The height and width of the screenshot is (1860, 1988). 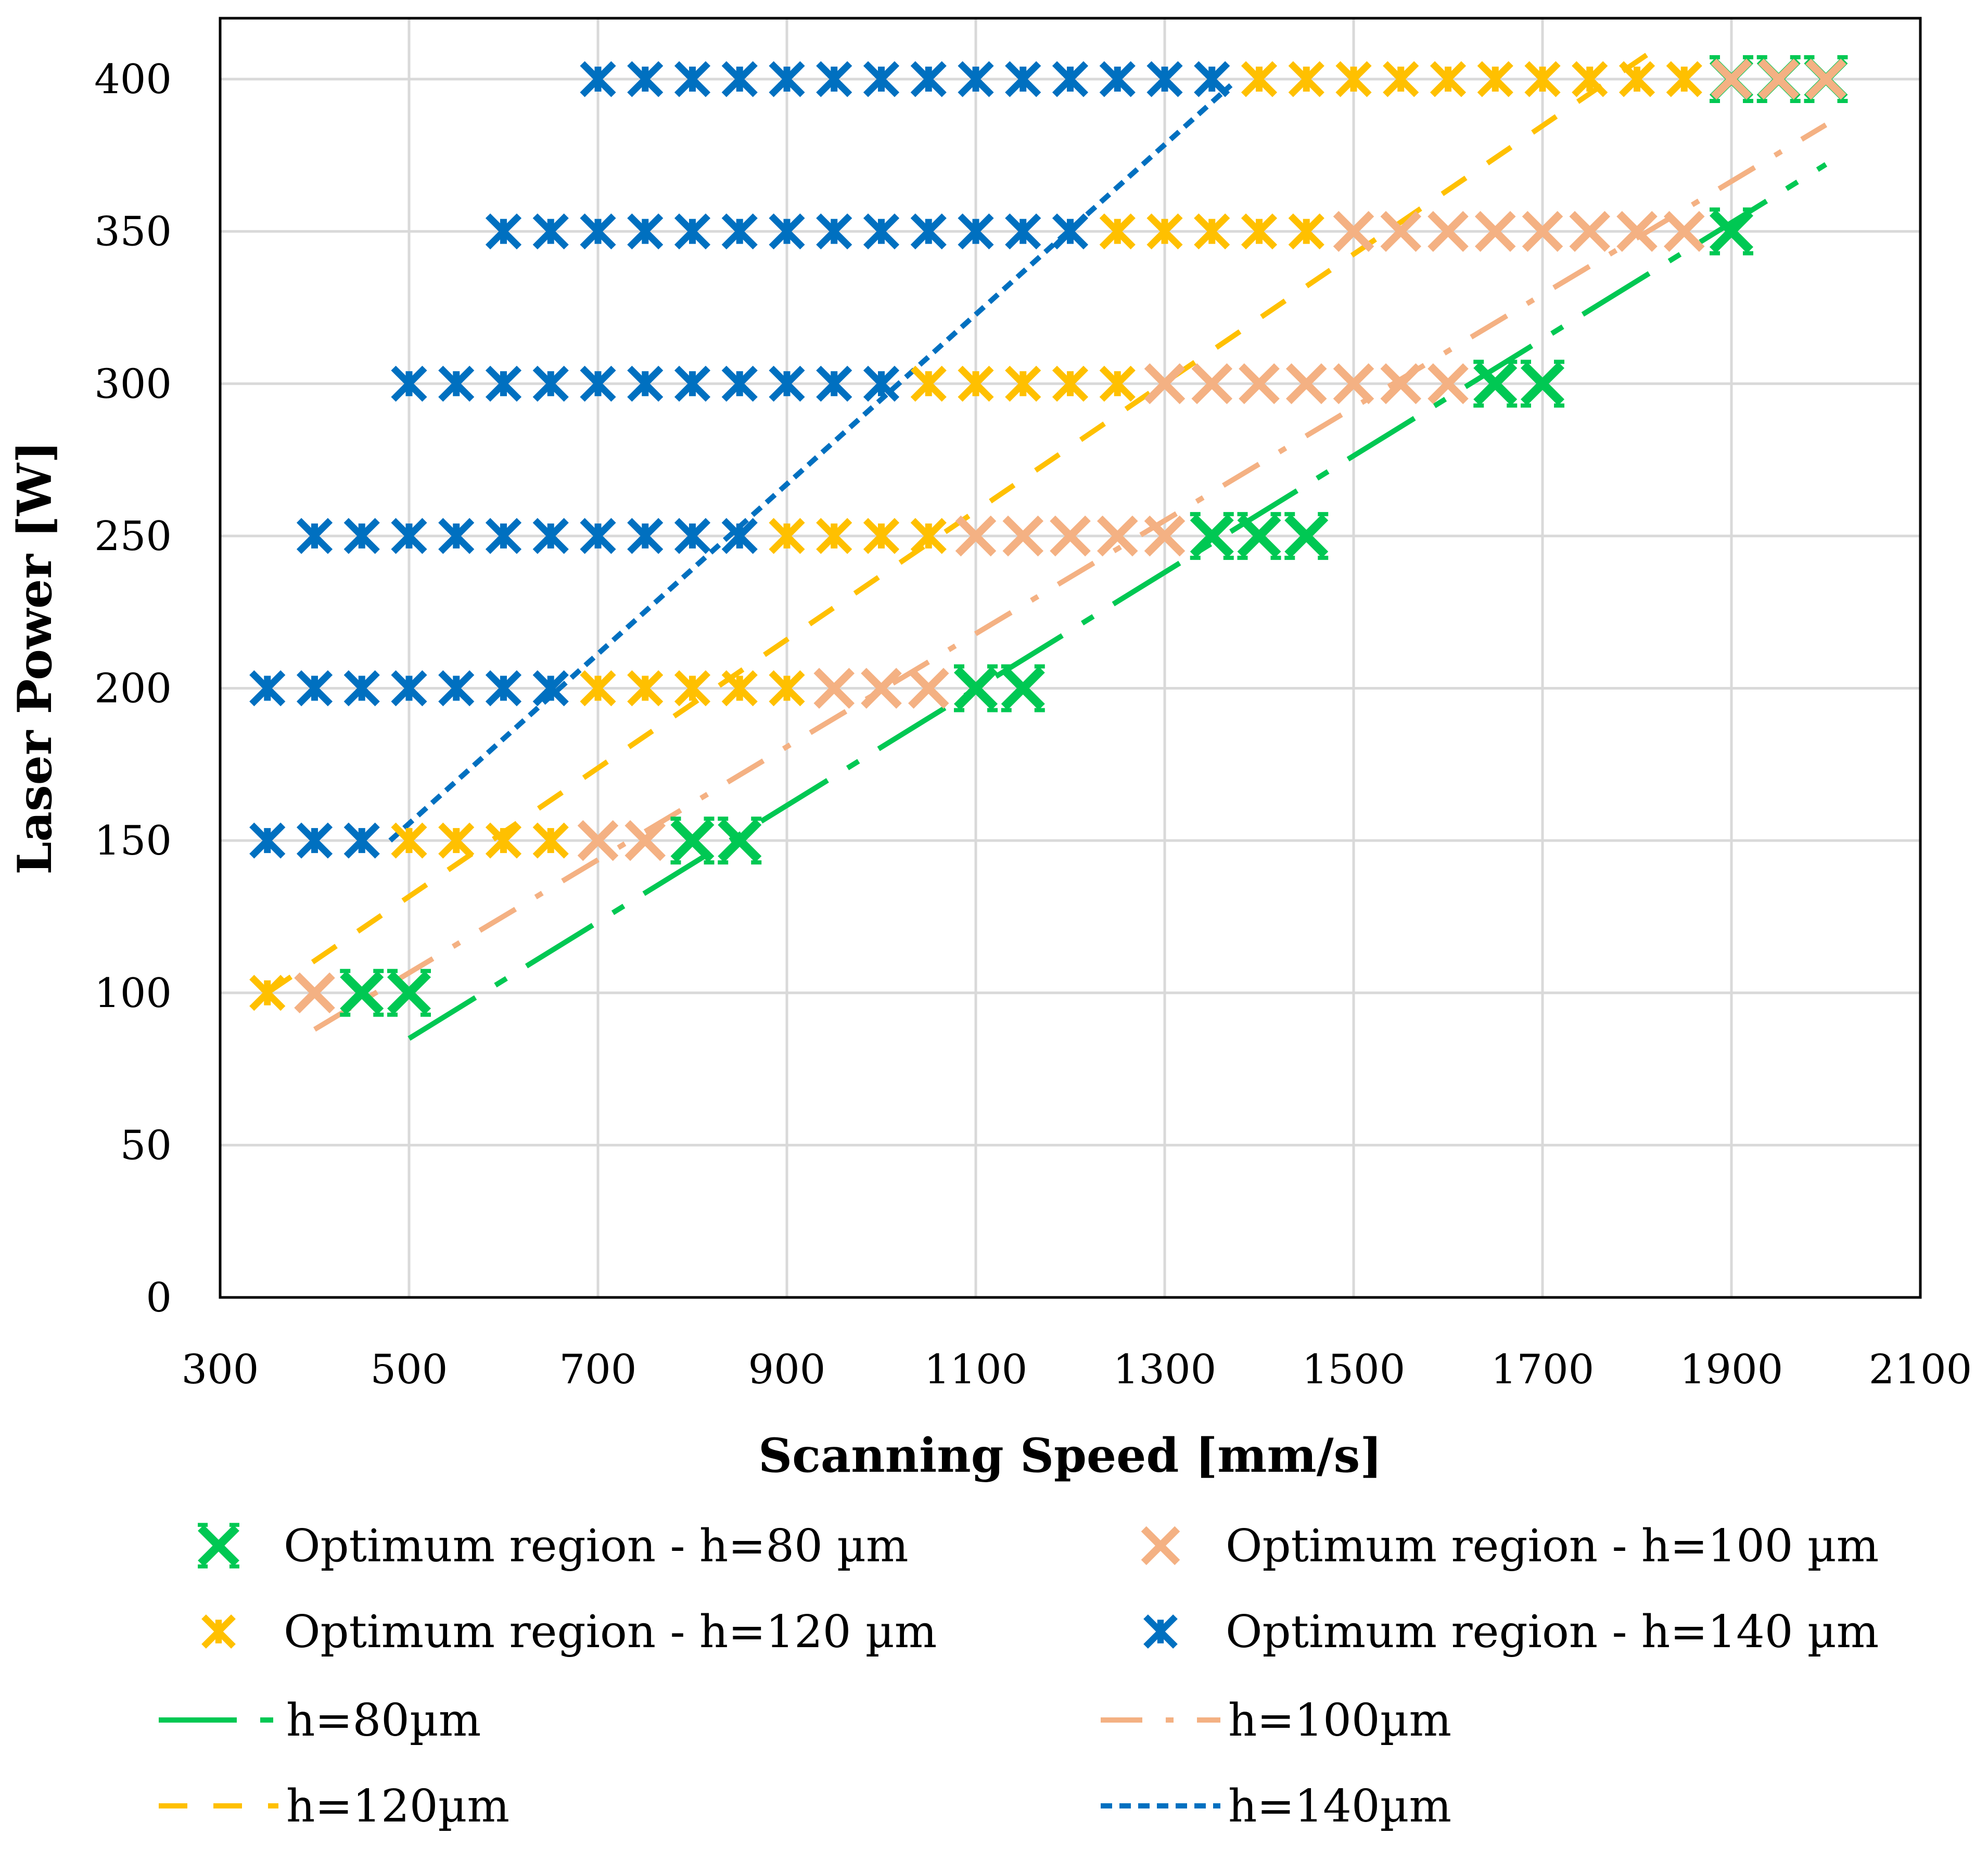 What do you see at coordinates (596, 1546) in the screenshot?
I see `legend-label: Optimum region - h=80 µm` at bounding box center [596, 1546].